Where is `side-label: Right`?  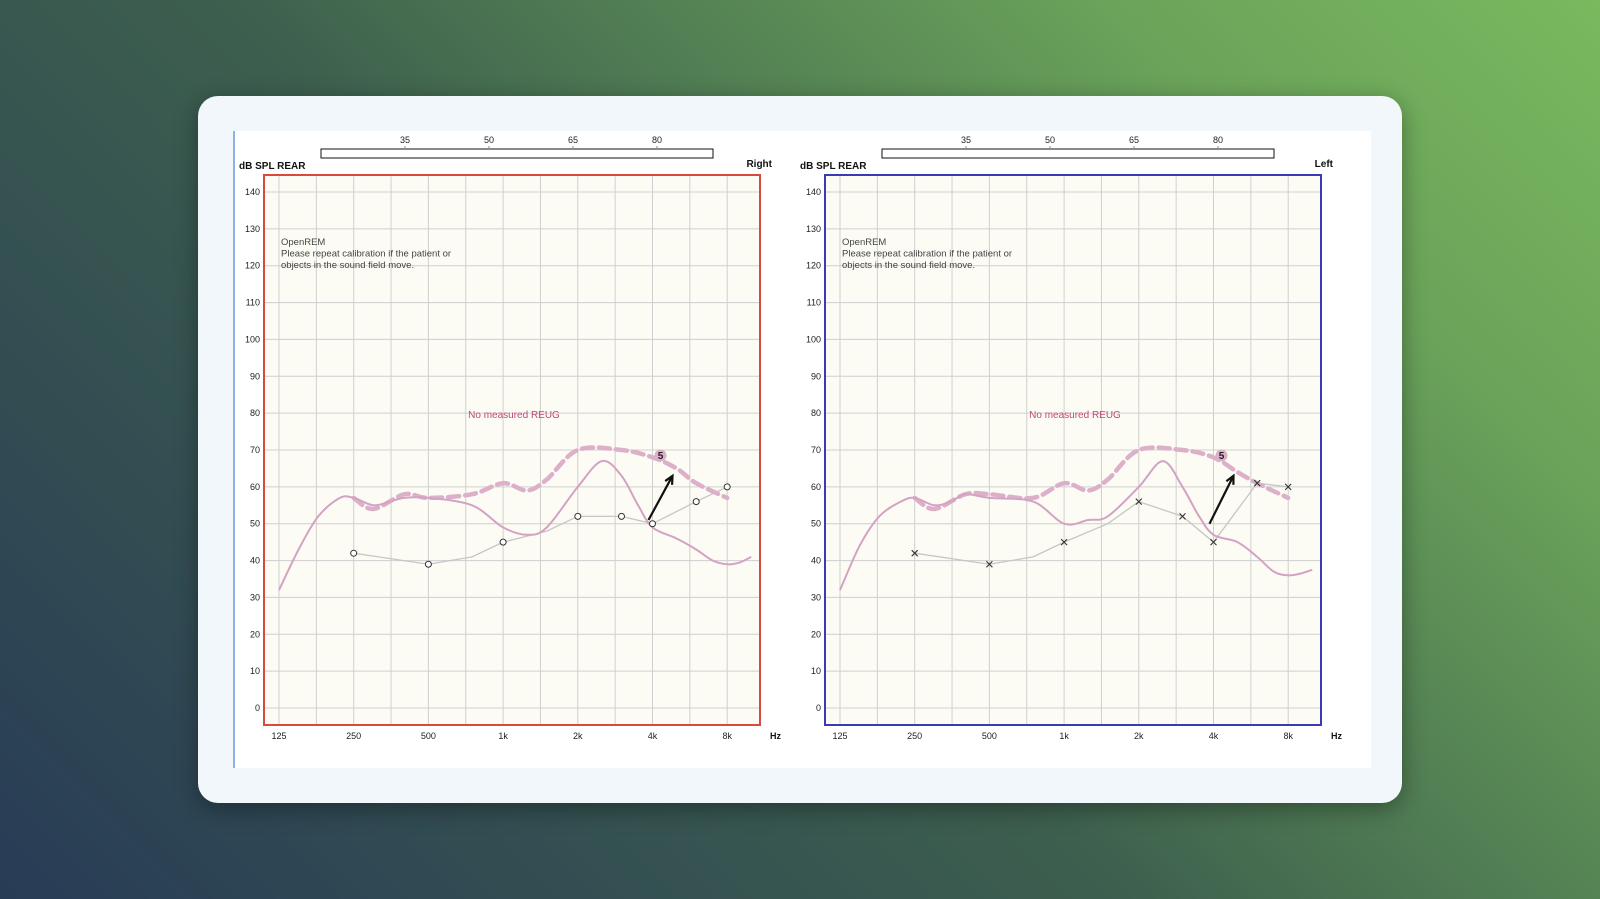
side-label: Right is located at coordinates (759, 164).